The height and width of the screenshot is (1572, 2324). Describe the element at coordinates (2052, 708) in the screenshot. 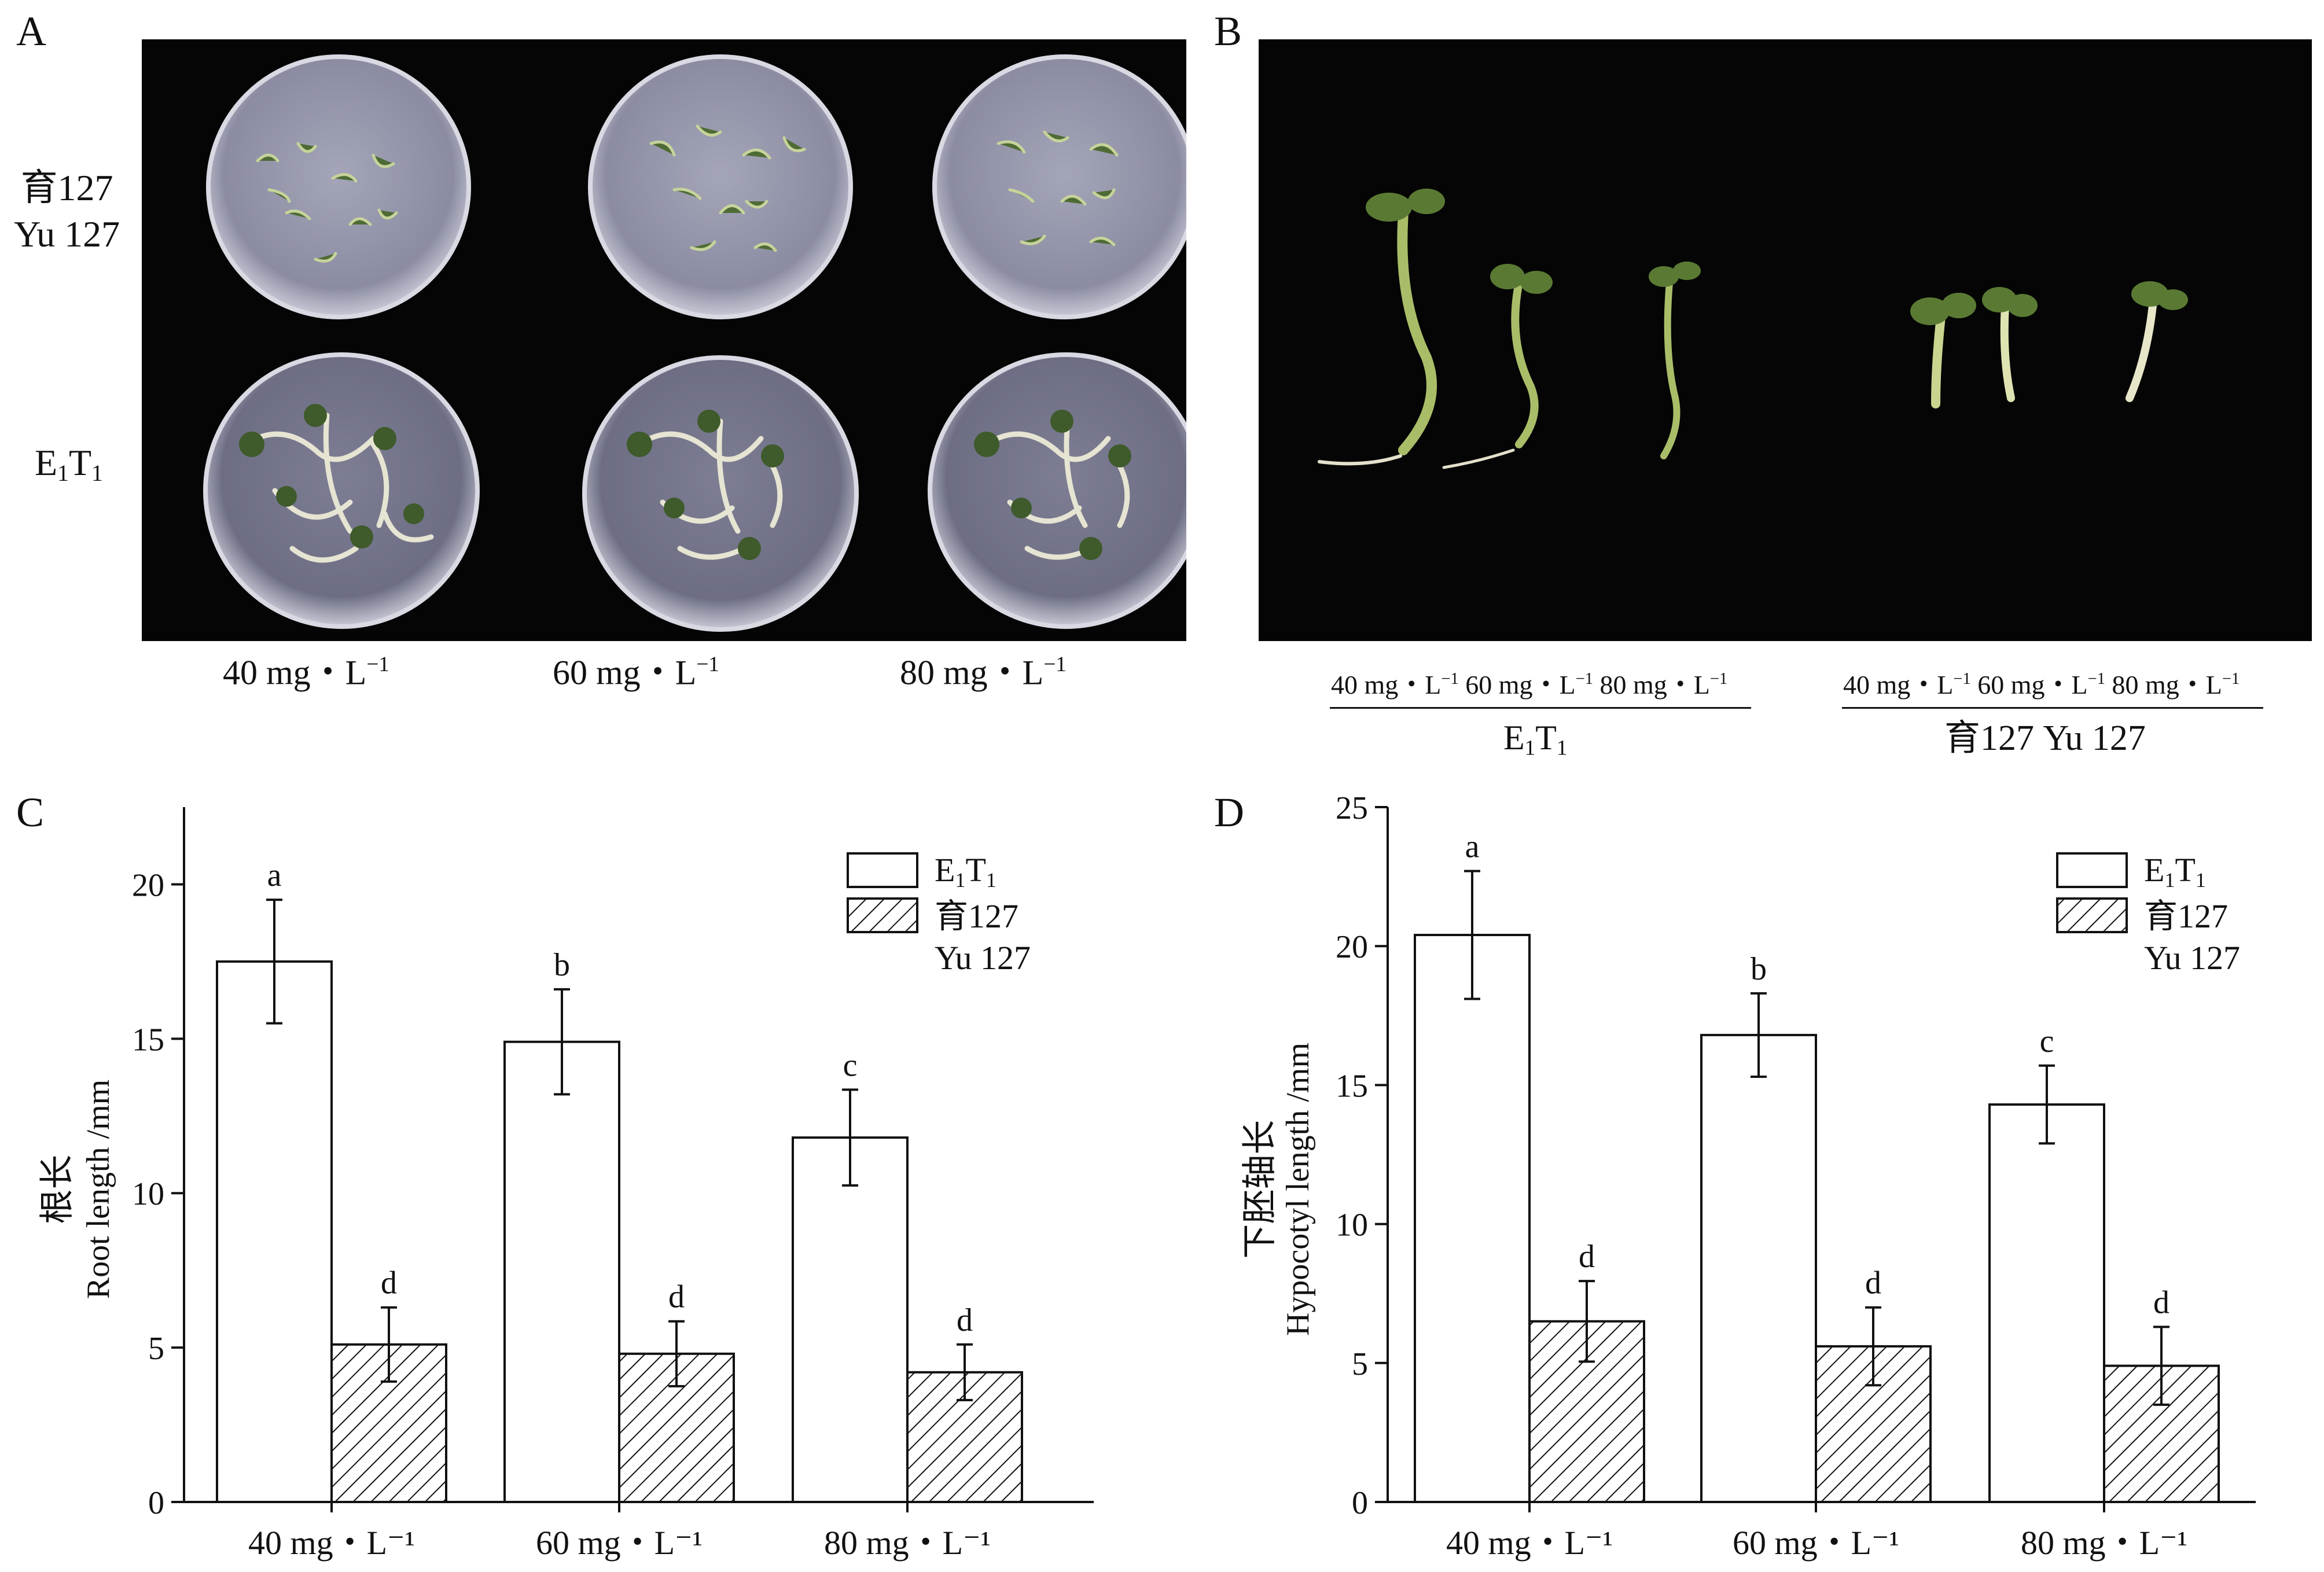

I see `underline-b-yu127` at that location.